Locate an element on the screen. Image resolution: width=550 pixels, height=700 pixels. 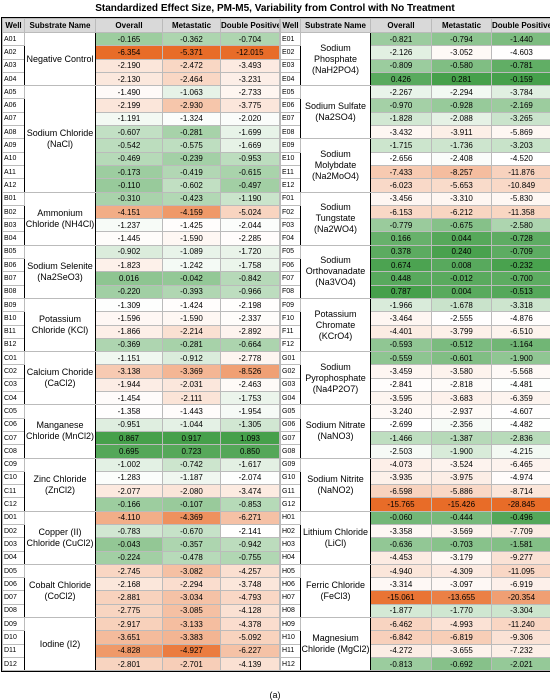
effect-size-cell: -3.383 is located at coordinates (192, 637).